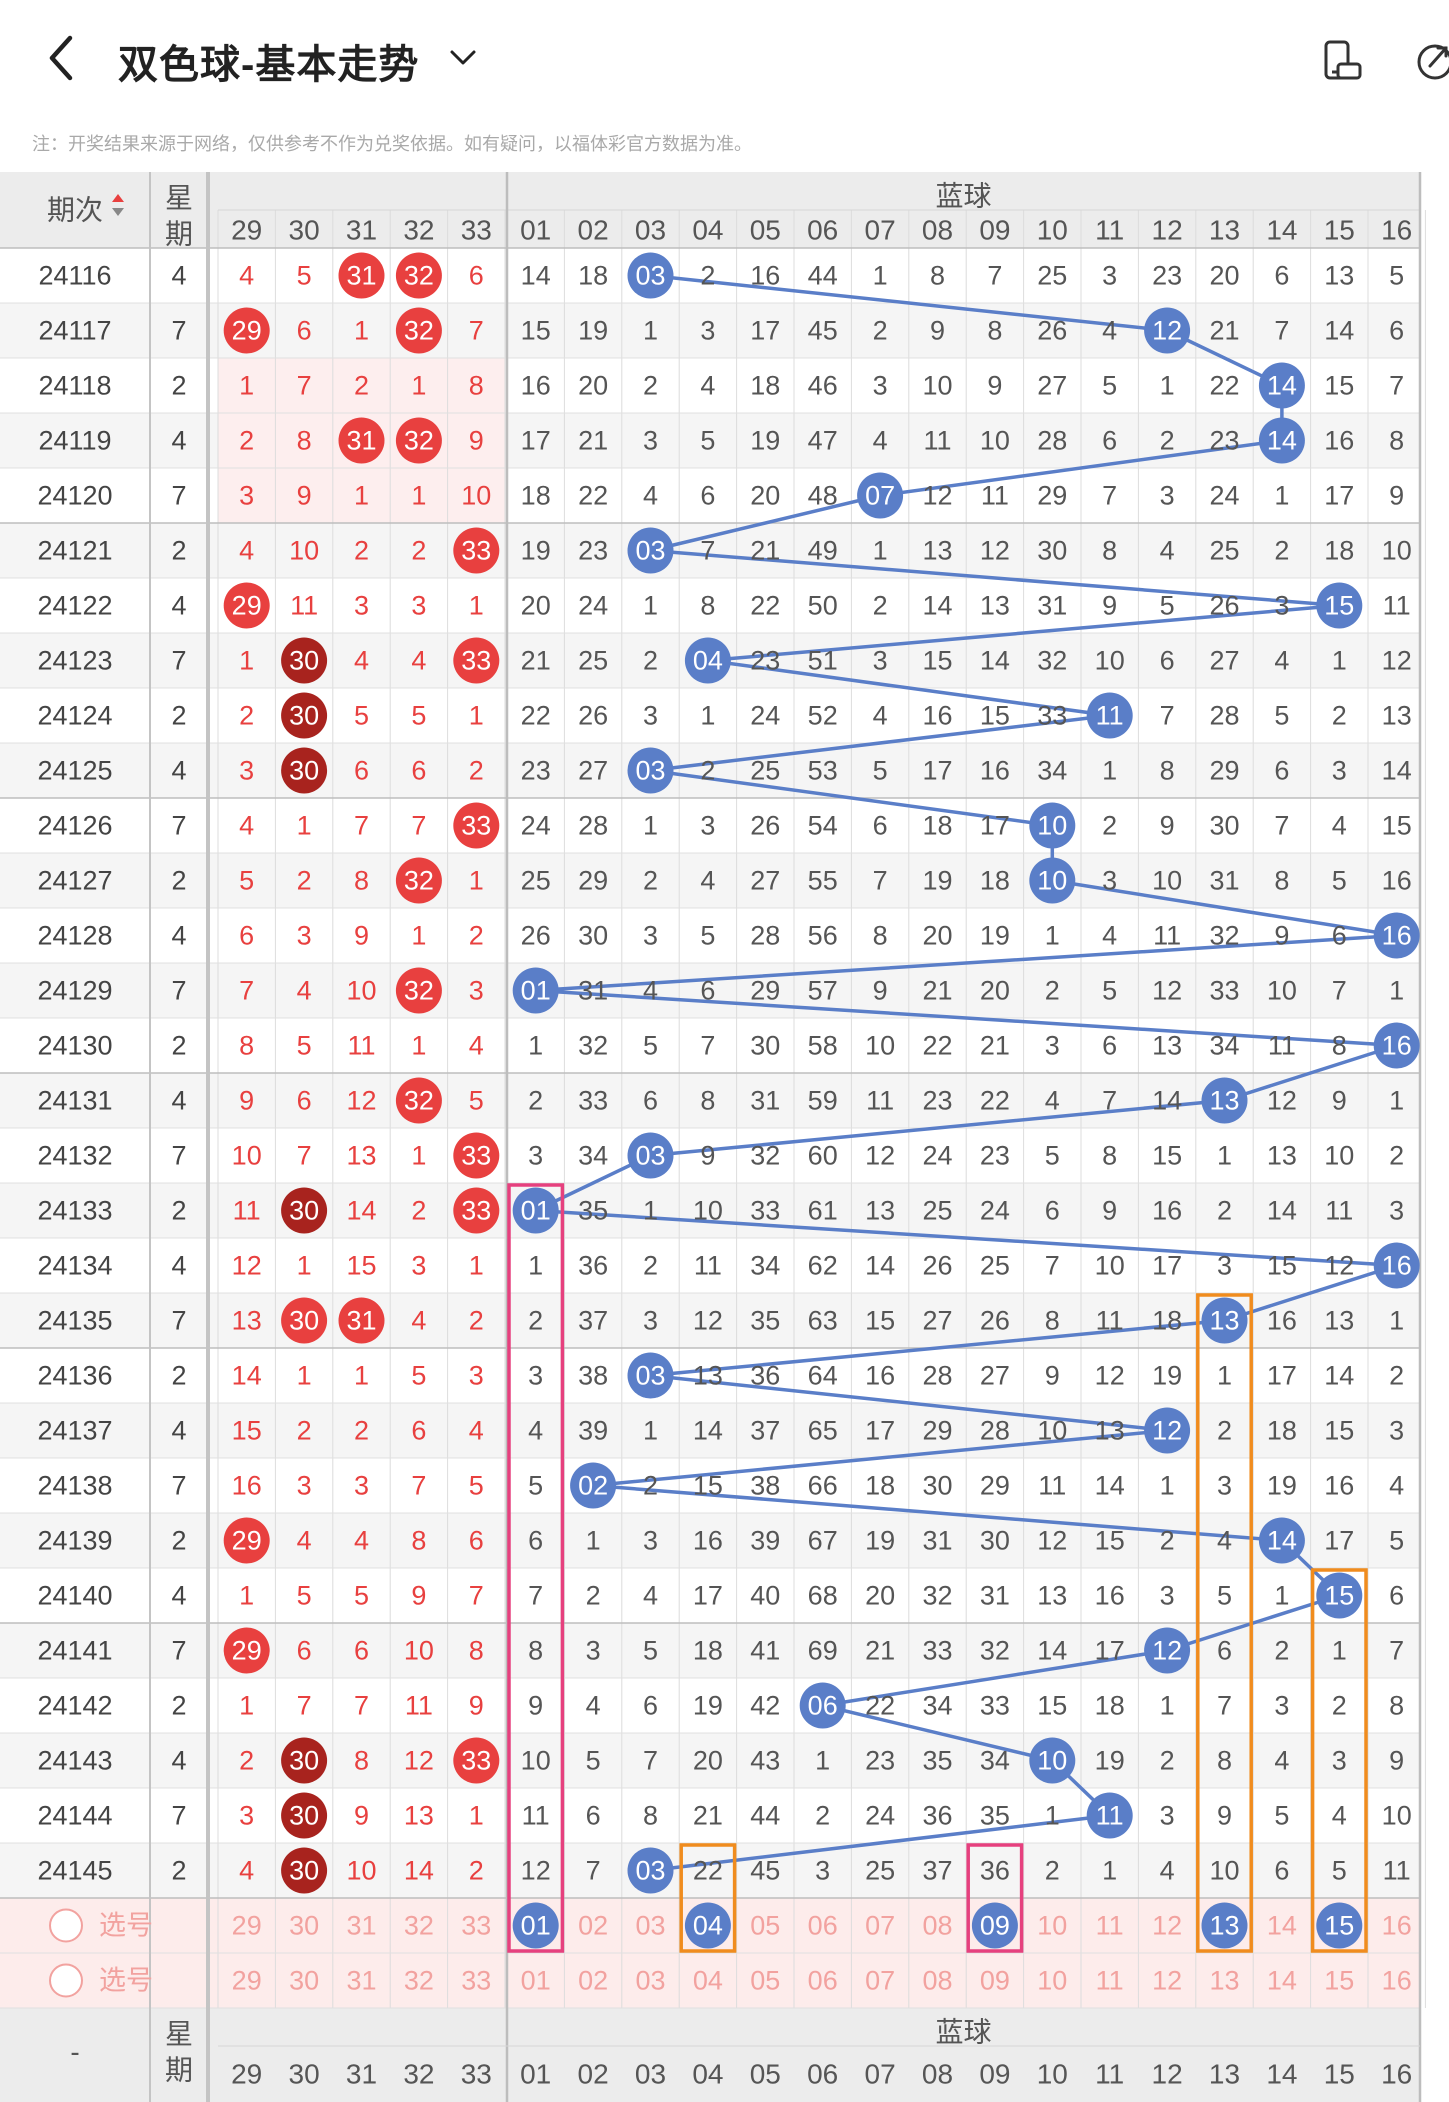 The width and height of the screenshot is (1449, 2102). Describe the element at coordinates (1282, 386) in the screenshot. I see `blue-ball-number: 14` at that location.